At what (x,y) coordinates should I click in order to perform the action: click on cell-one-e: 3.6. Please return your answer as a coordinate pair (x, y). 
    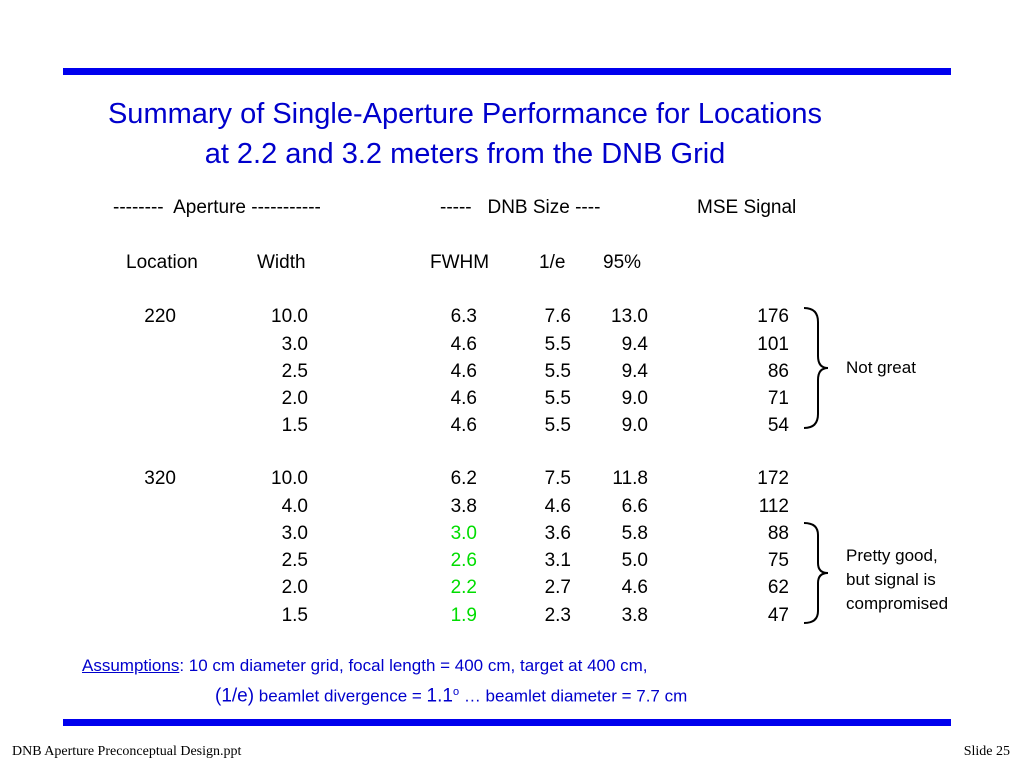
    Looking at the image, I should click on (557, 533).